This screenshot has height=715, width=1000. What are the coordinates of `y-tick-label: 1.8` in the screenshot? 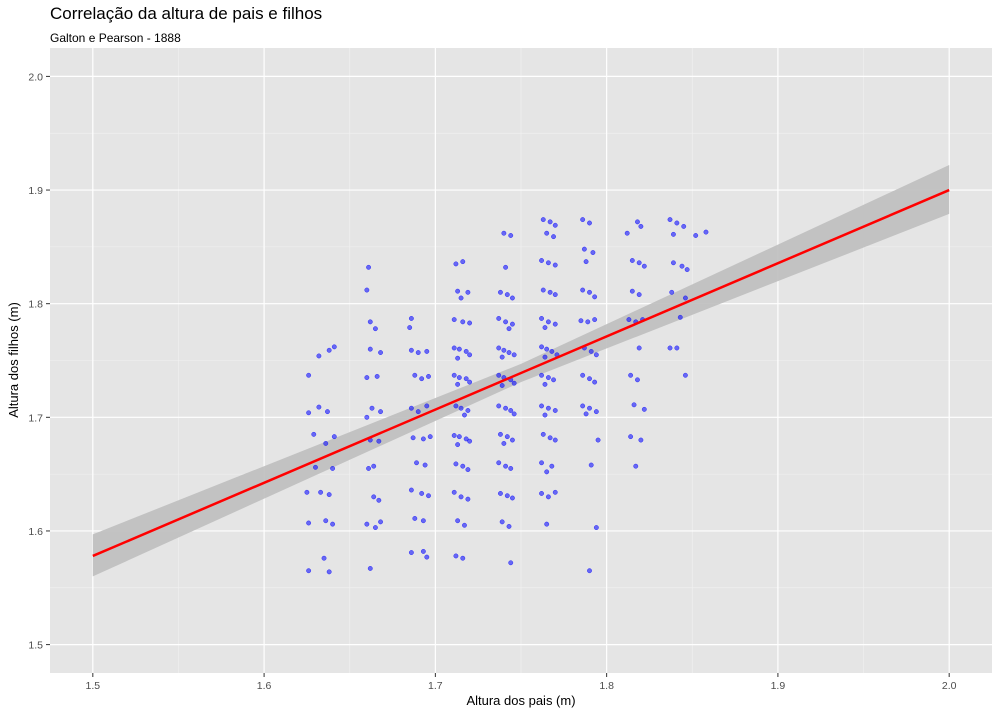 It's located at (35, 305).